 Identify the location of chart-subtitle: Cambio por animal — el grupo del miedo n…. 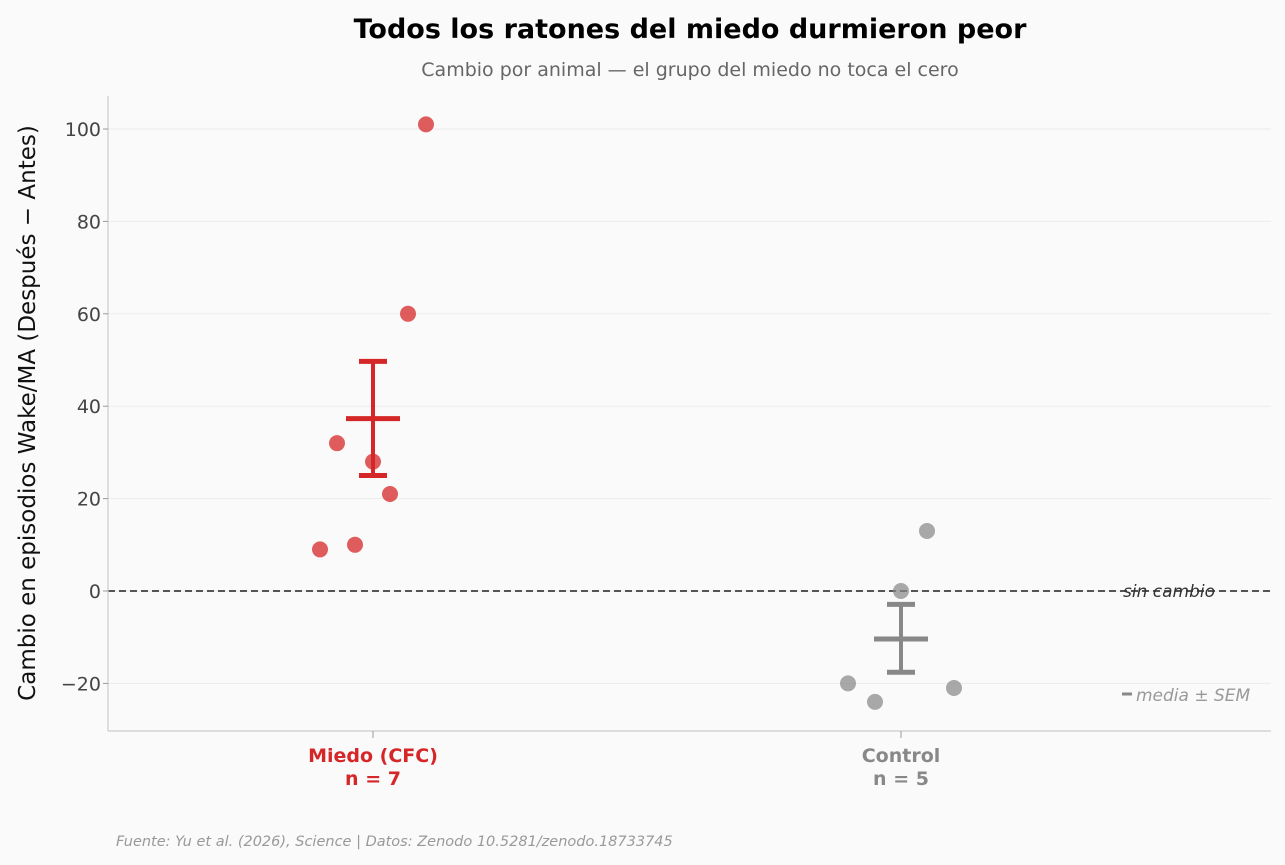
(689, 70).